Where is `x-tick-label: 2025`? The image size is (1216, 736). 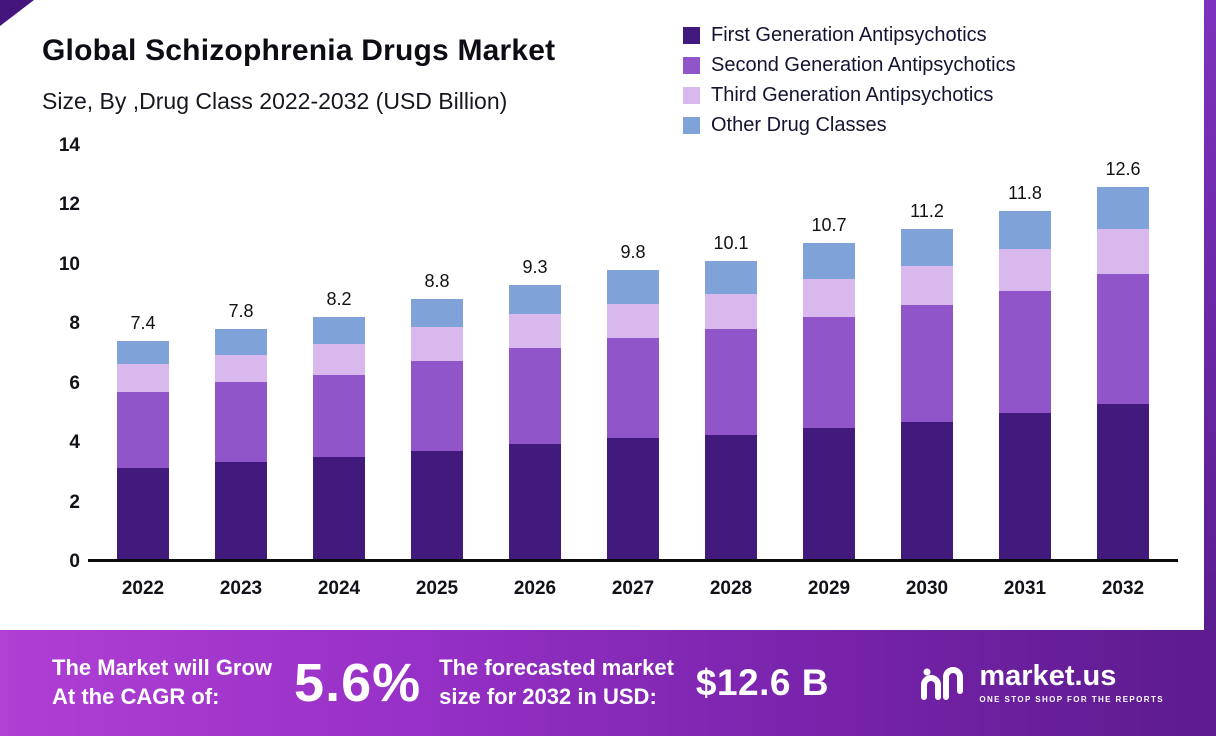
x-tick-label: 2025 is located at coordinates (437, 588).